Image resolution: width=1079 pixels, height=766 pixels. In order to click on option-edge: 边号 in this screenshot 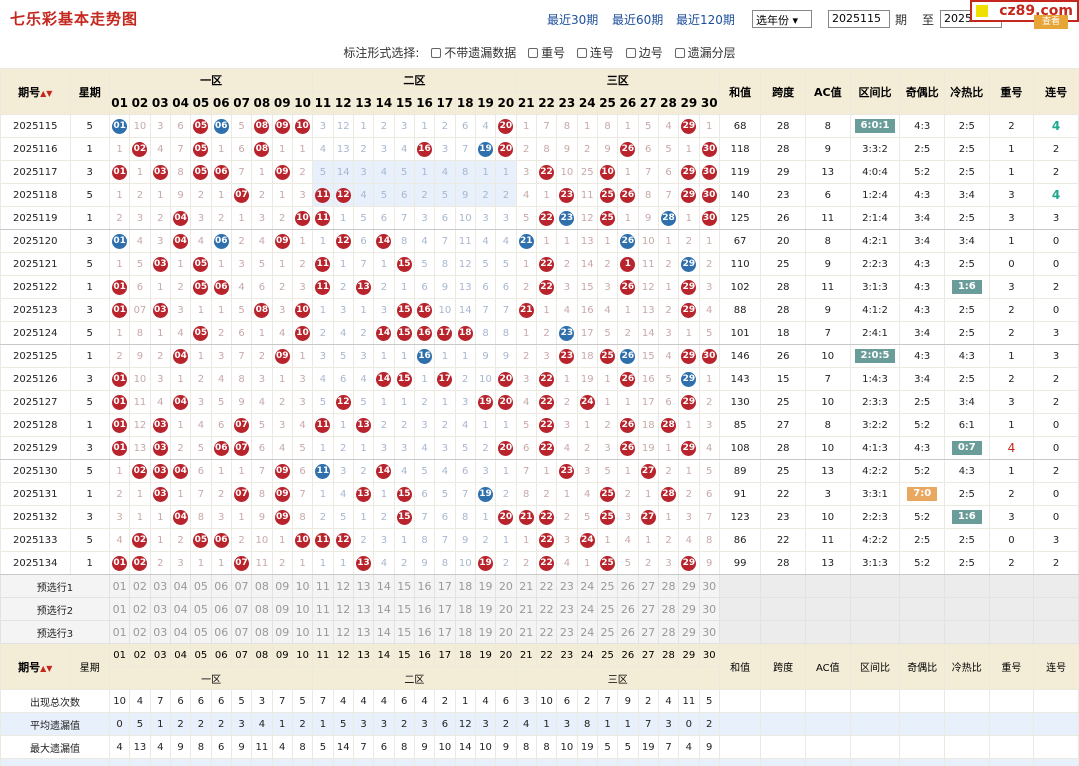, I will do `click(644, 53)`.